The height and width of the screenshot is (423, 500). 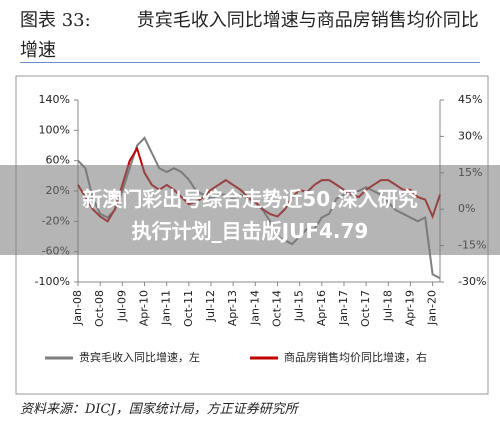 What do you see at coordinates (470, 99) in the screenshot?
I see `y2-tick-label: 45%` at bounding box center [470, 99].